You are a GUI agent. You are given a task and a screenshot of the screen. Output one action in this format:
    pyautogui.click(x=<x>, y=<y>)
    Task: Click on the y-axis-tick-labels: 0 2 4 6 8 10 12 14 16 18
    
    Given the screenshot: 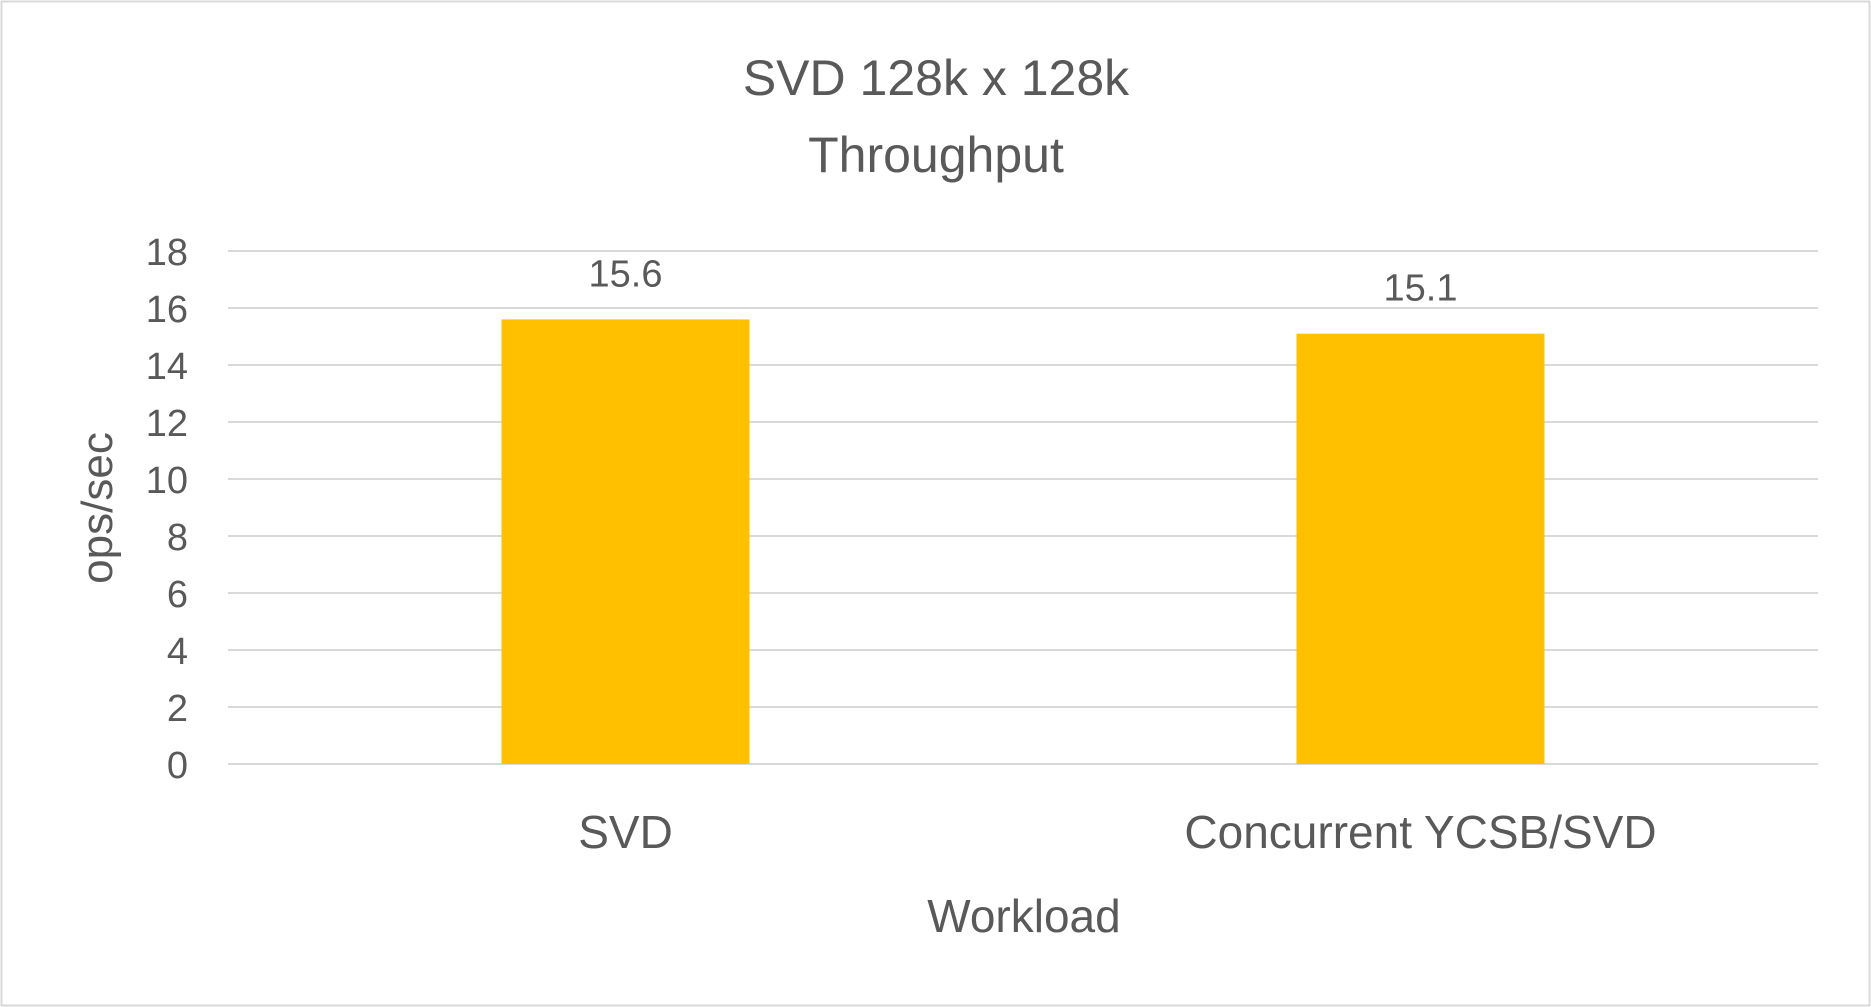 What is the action you would take?
    pyautogui.click(x=167, y=509)
    